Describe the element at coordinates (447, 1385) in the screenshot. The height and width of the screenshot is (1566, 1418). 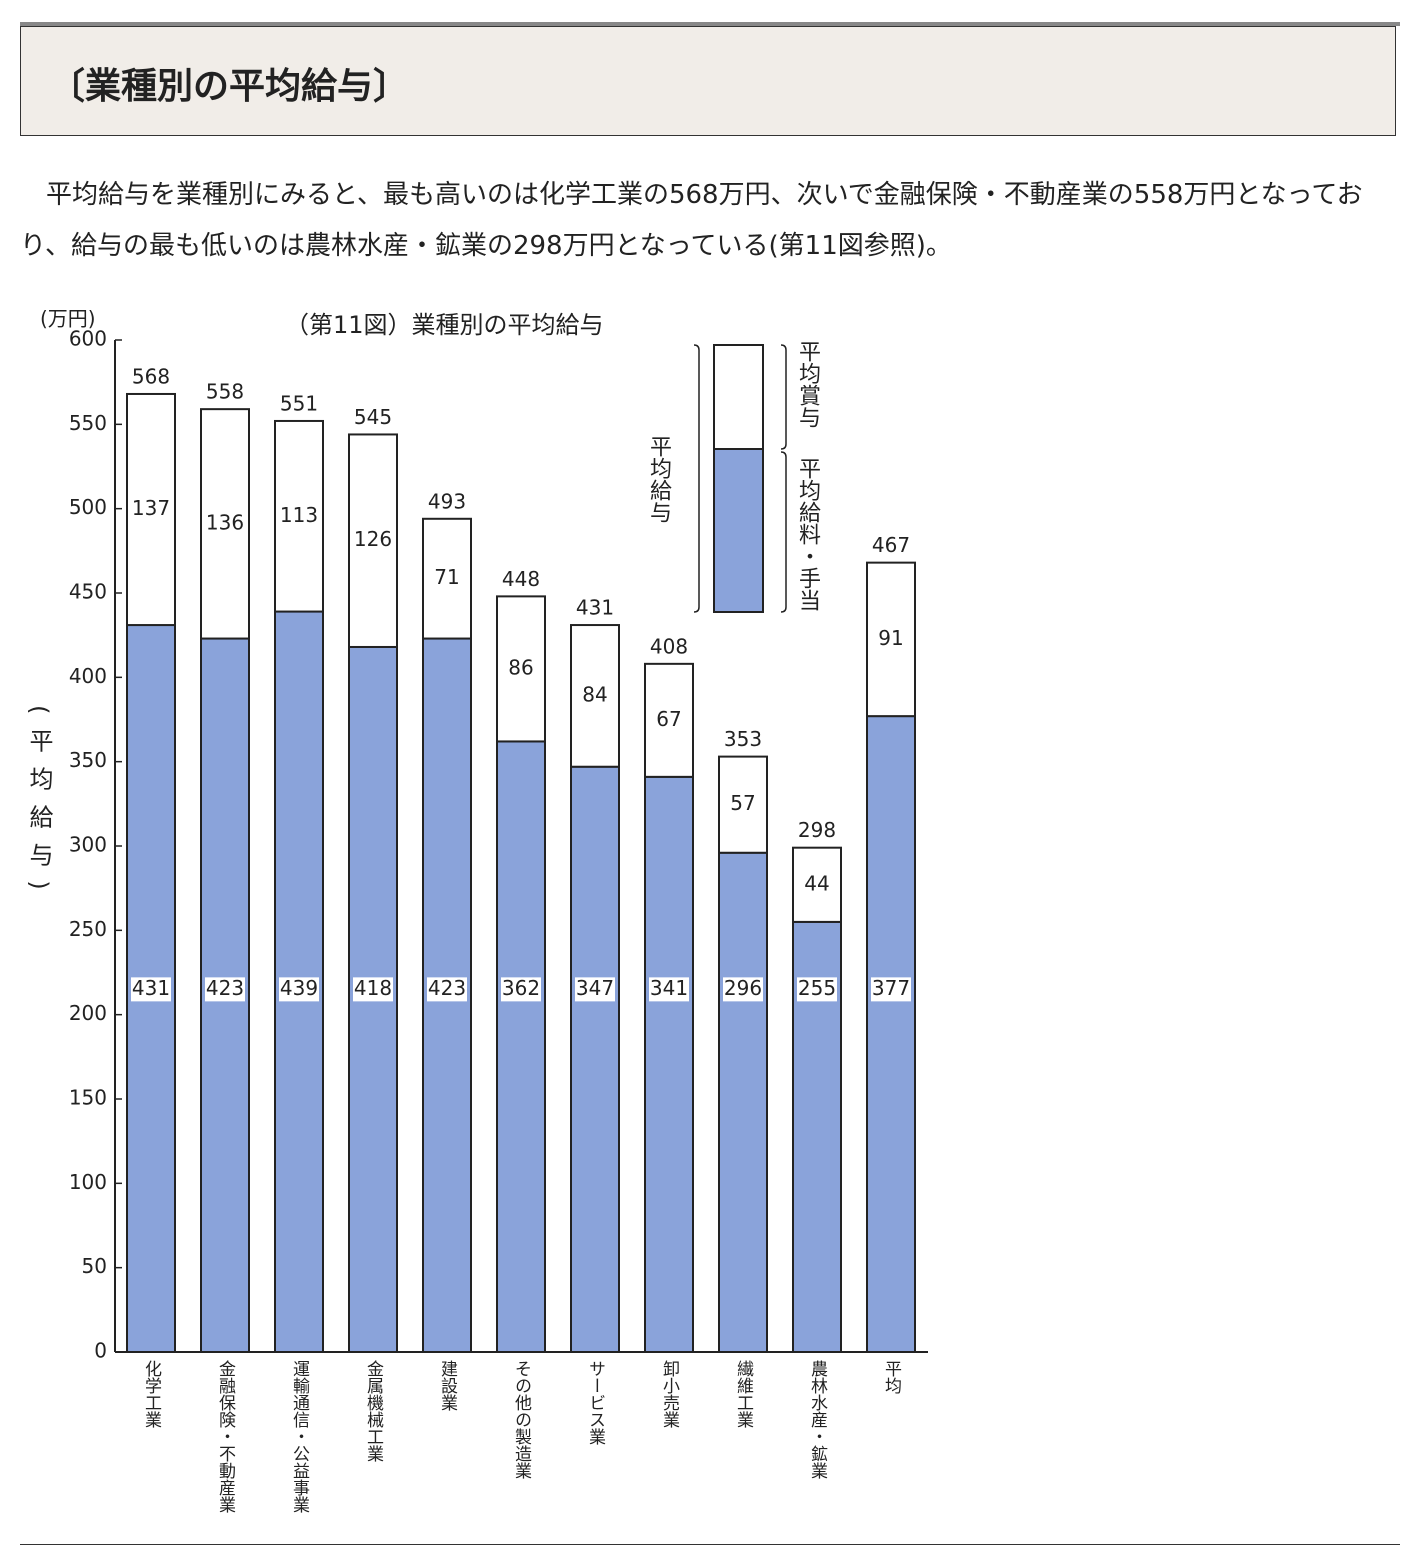
I see `x-tick-label: 建設業` at that location.